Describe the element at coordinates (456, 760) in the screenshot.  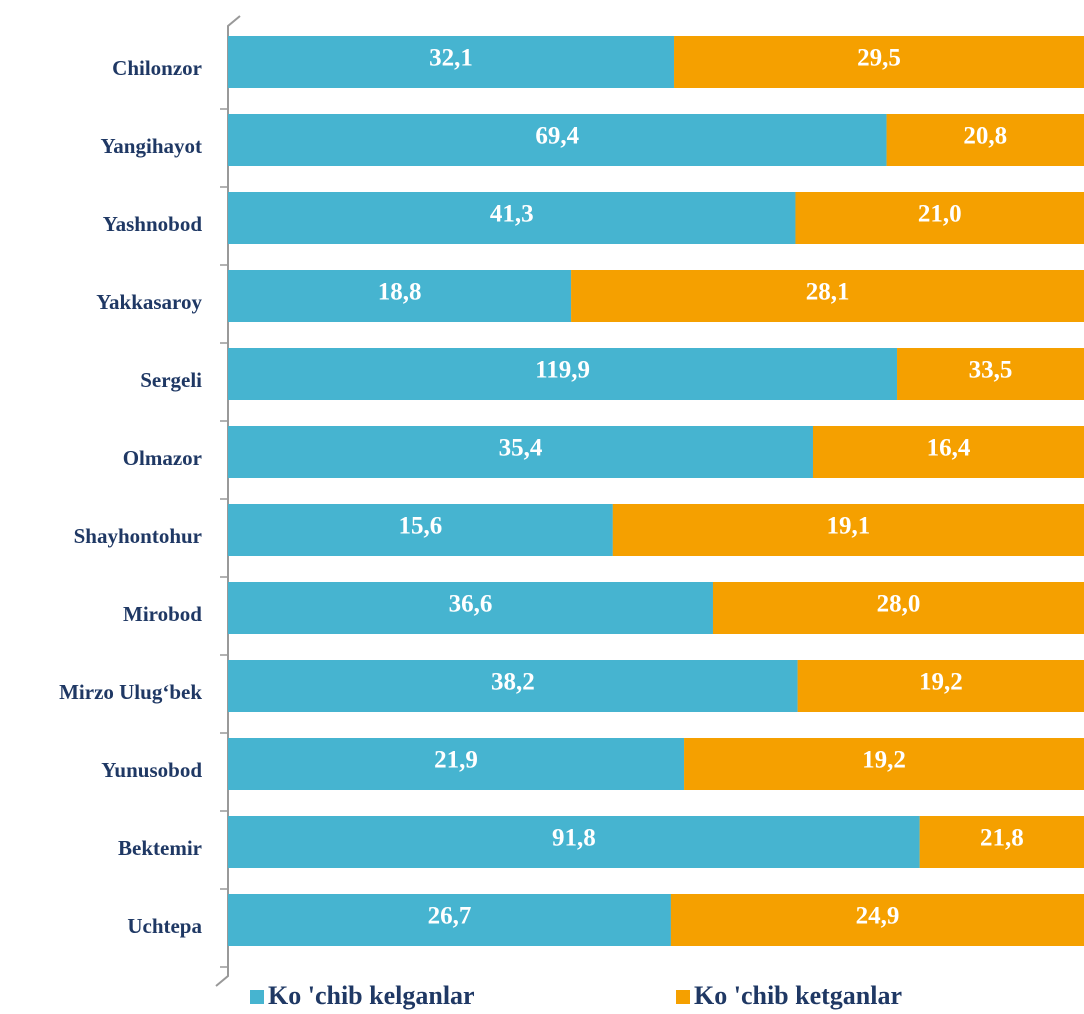
I see `value-label: 21,9` at that location.